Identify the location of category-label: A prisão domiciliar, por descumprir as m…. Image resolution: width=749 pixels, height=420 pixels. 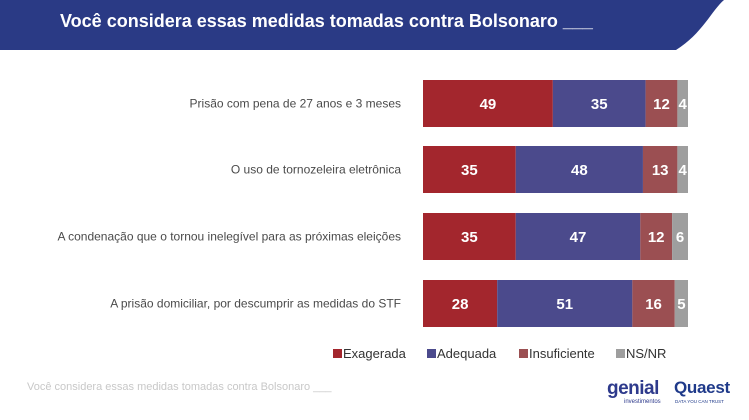
(255, 304).